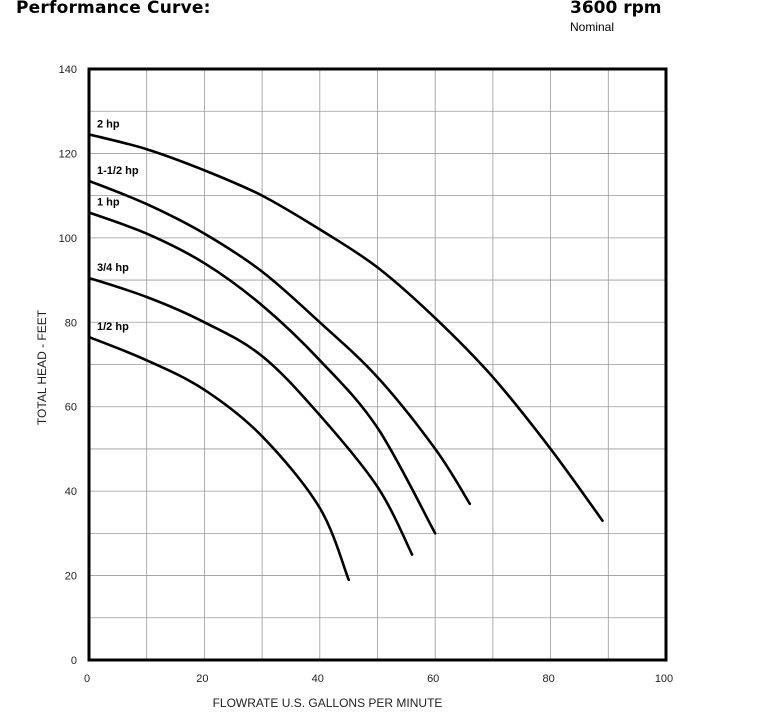 The height and width of the screenshot is (718, 768). Describe the element at coordinates (71, 577) in the screenshot. I see `y-tick-label: 20` at that location.